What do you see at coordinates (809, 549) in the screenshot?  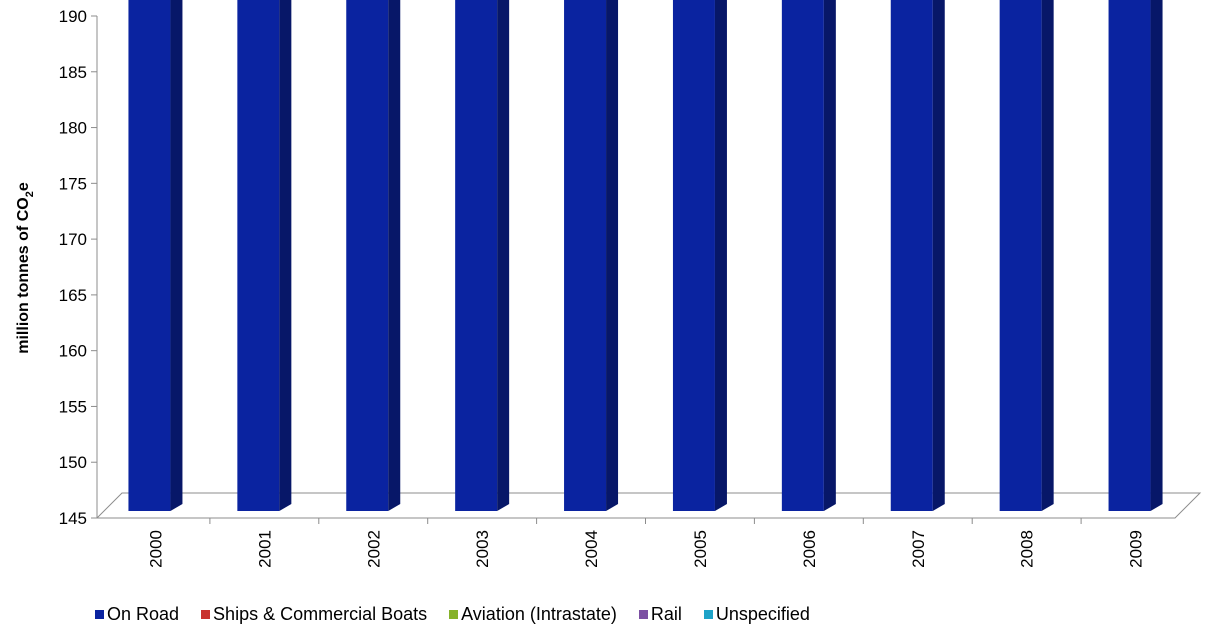 I see `x-tick-label: 2006` at bounding box center [809, 549].